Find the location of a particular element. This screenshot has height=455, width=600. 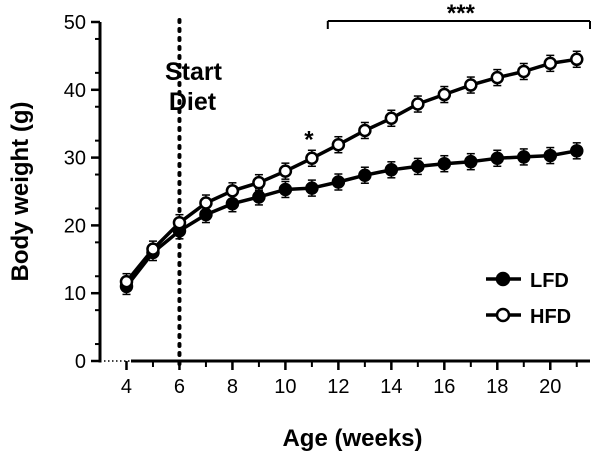

y-axis-title: Body weight (g) is located at coordinates (20, 192).